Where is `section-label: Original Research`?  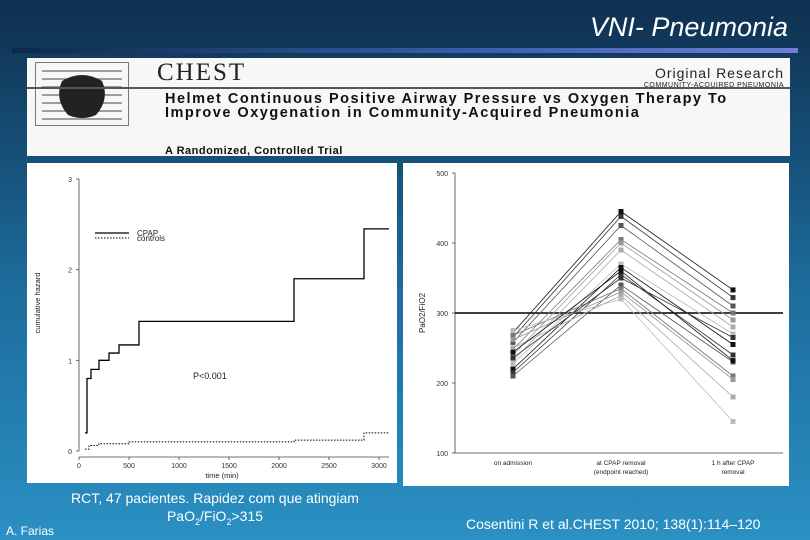 section-label: Original Research is located at coordinates (719, 73).